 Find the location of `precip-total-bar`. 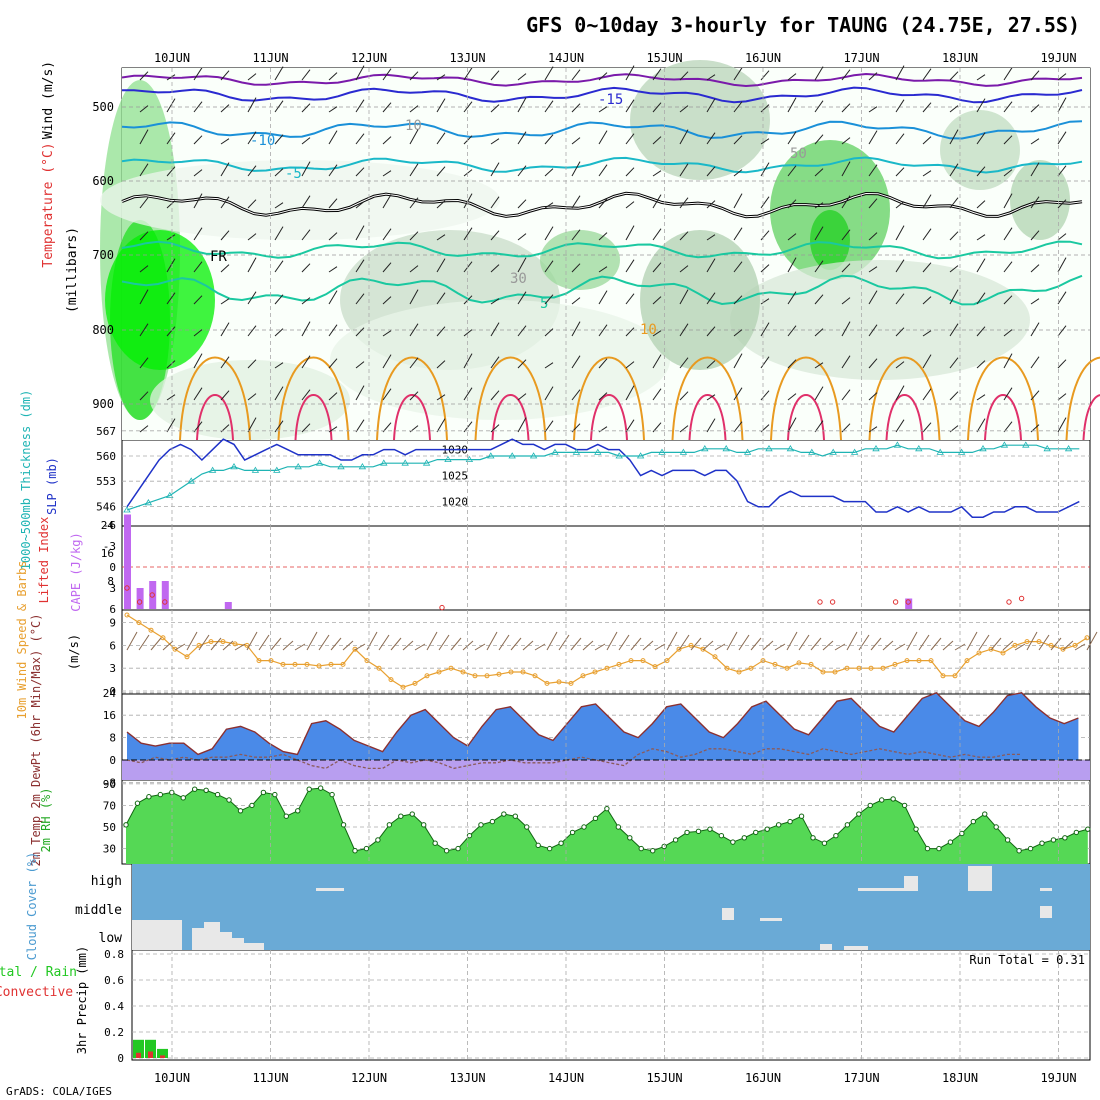

precip-total-bar is located at coordinates (150, 1048).